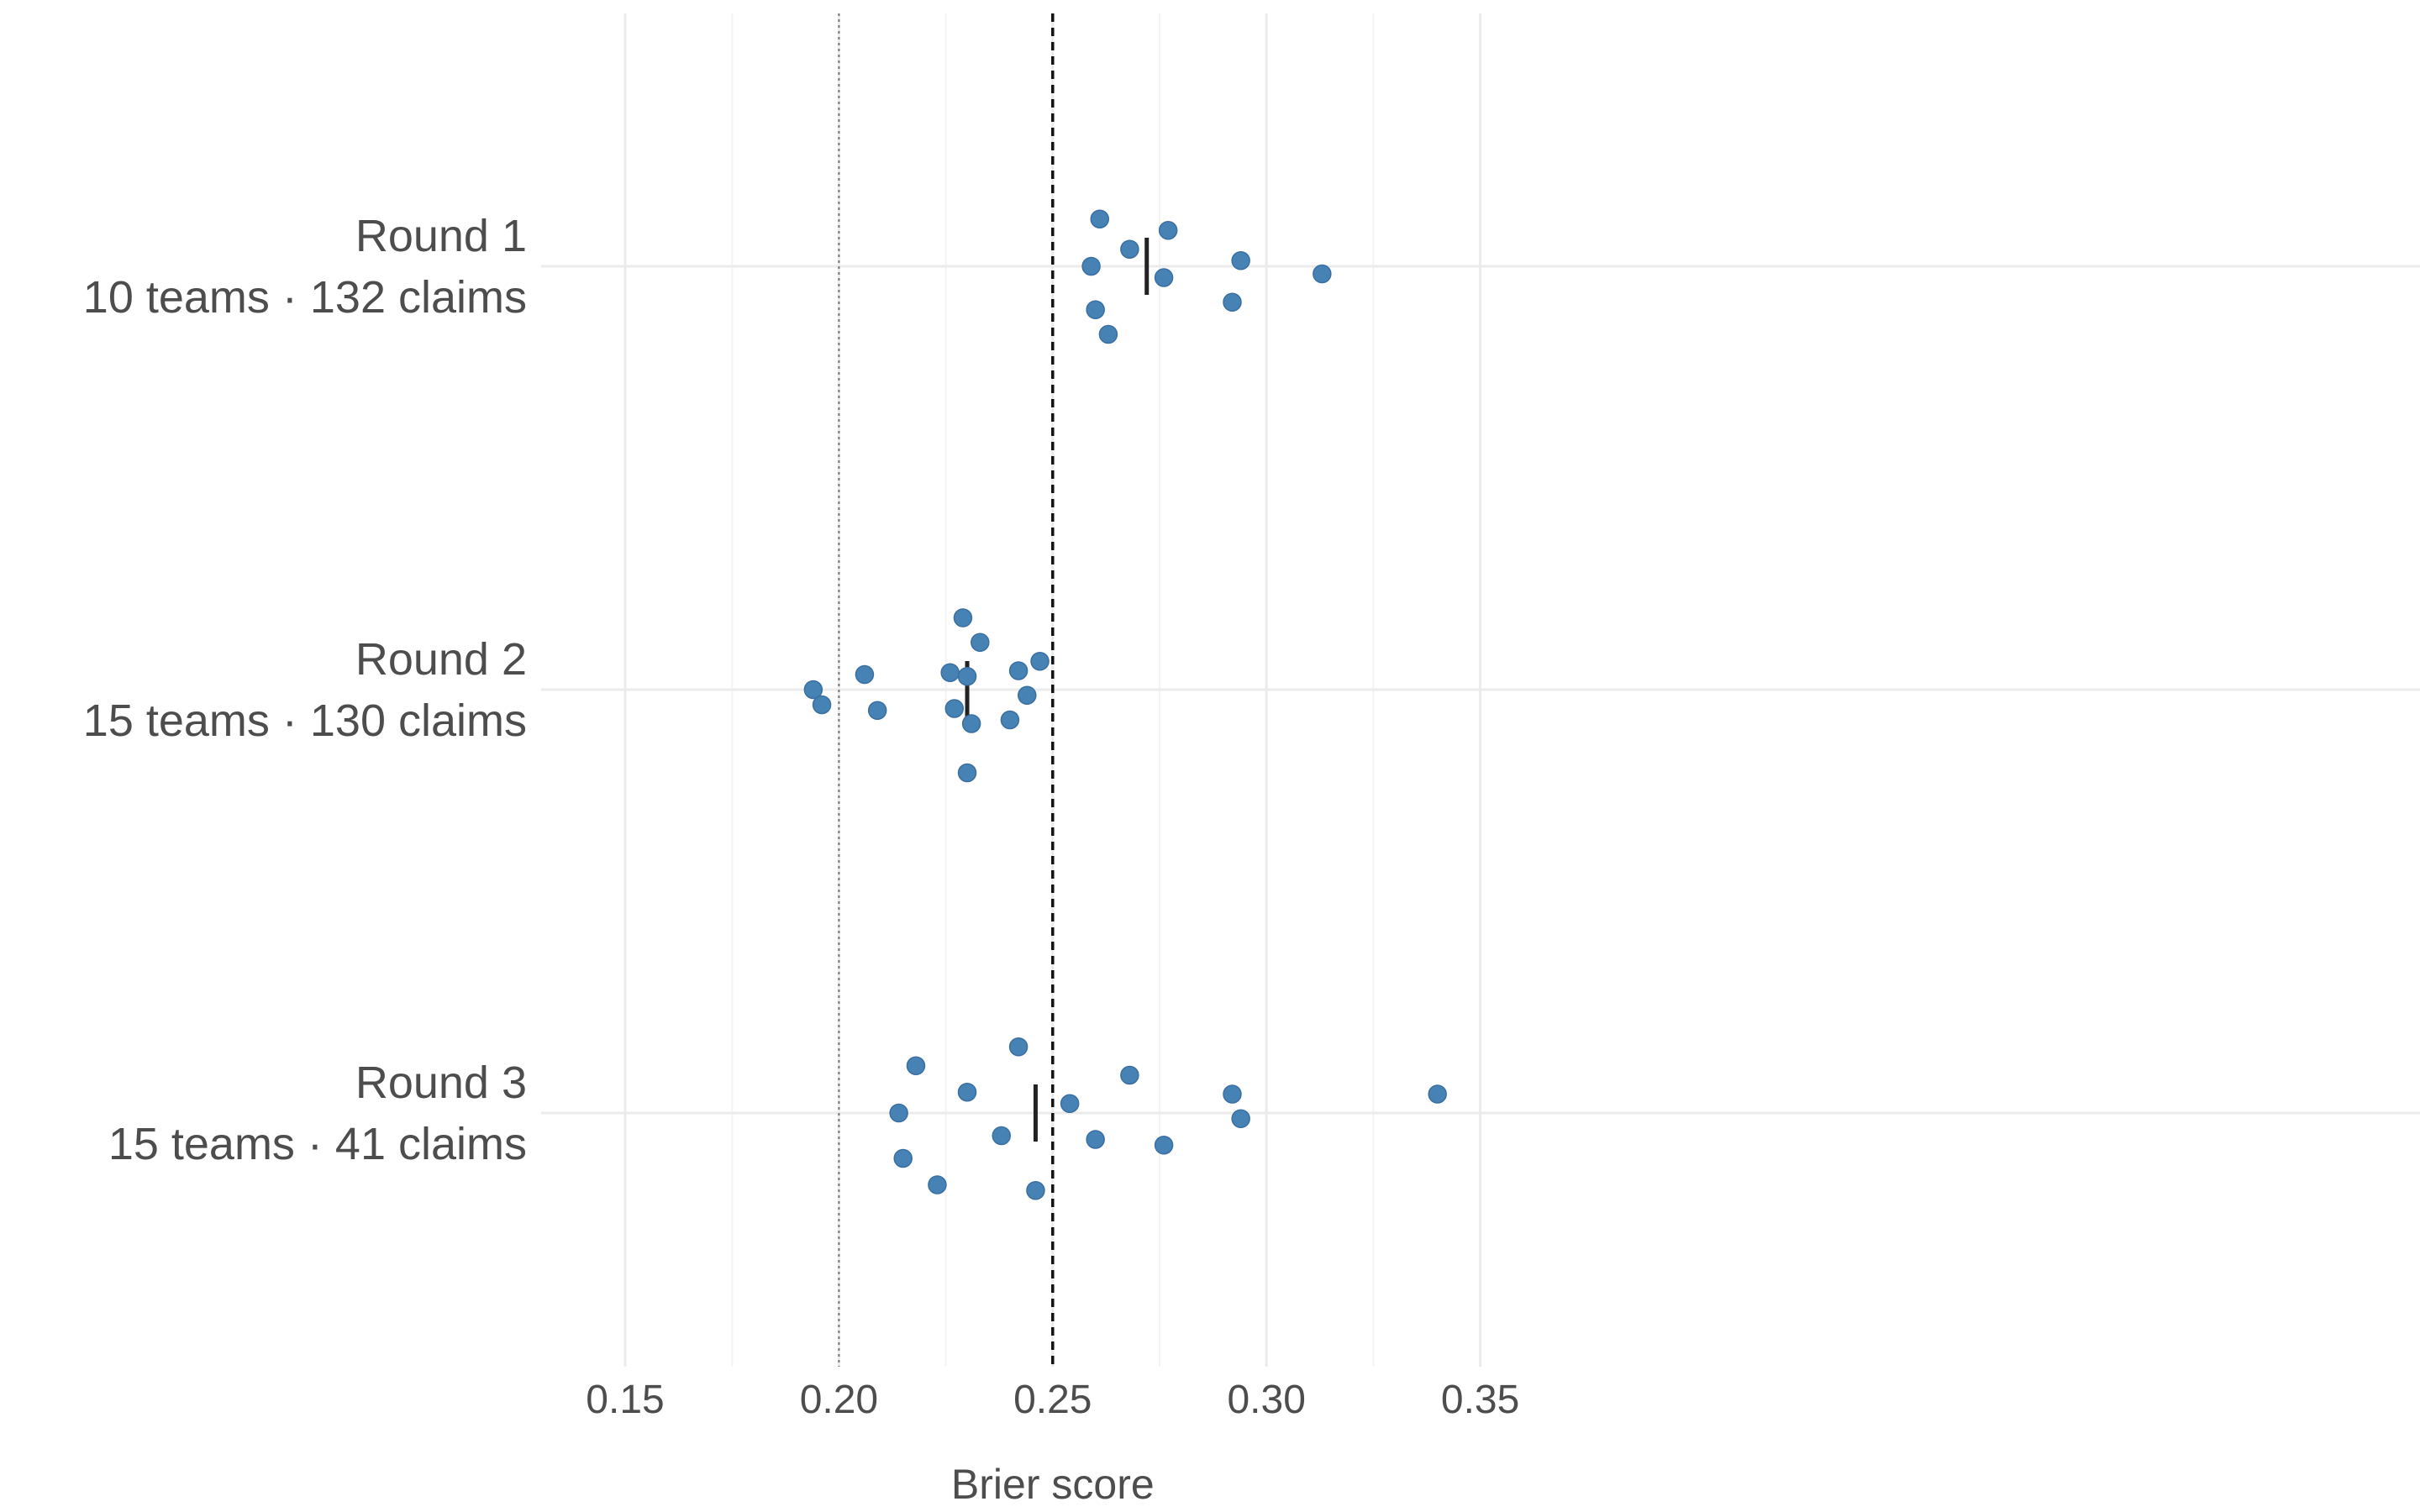  What do you see at coordinates (317, 1144) in the screenshot?
I see `row-subtitle-round-3: 15 teams · 41 claims` at bounding box center [317, 1144].